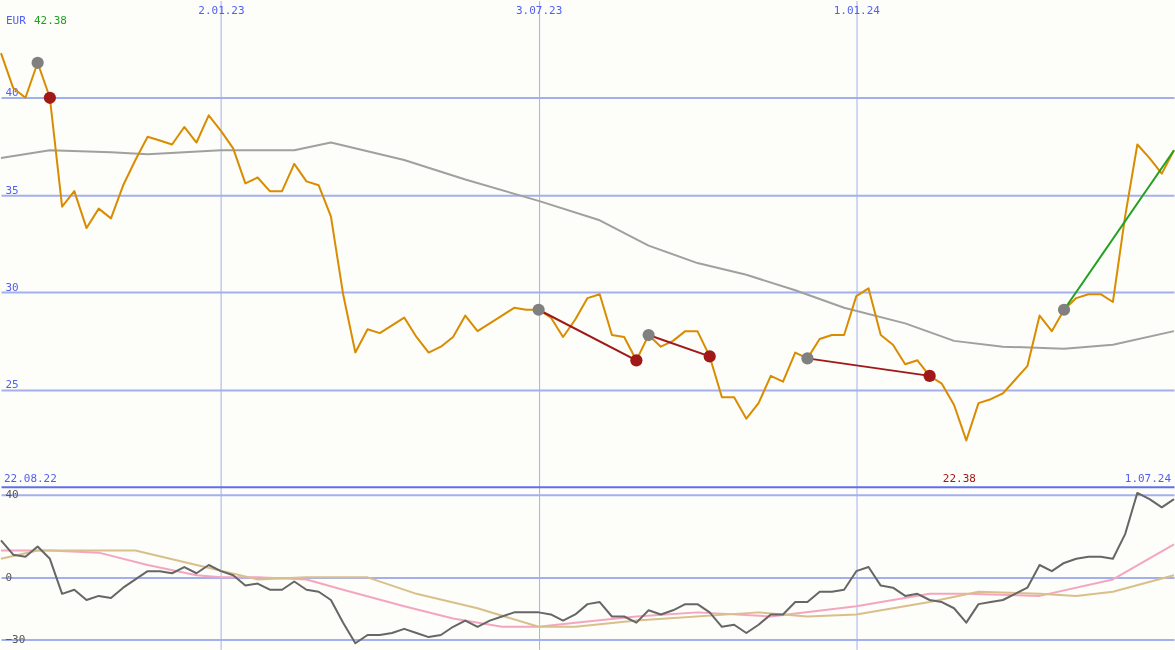 The height and width of the screenshot is (650, 1175). What do you see at coordinates (539, 11) in the screenshot?
I see `x-tick-label: 3.07.23` at bounding box center [539, 11].